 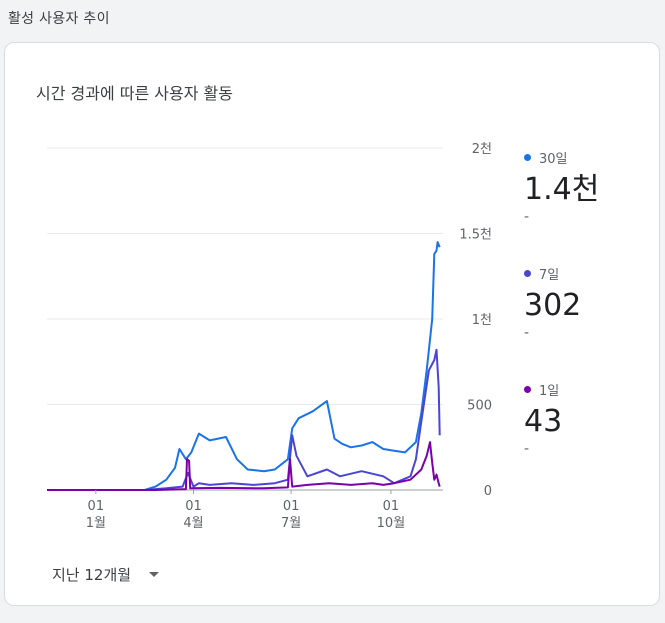 What do you see at coordinates (291, 523) in the screenshot?
I see `x-tick-month: 7월` at bounding box center [291, 523].